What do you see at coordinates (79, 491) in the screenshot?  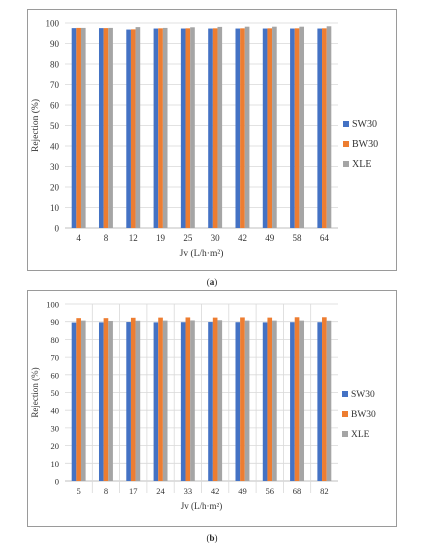 I see `x-tick-label: 5` at bounding box center [79, 491].